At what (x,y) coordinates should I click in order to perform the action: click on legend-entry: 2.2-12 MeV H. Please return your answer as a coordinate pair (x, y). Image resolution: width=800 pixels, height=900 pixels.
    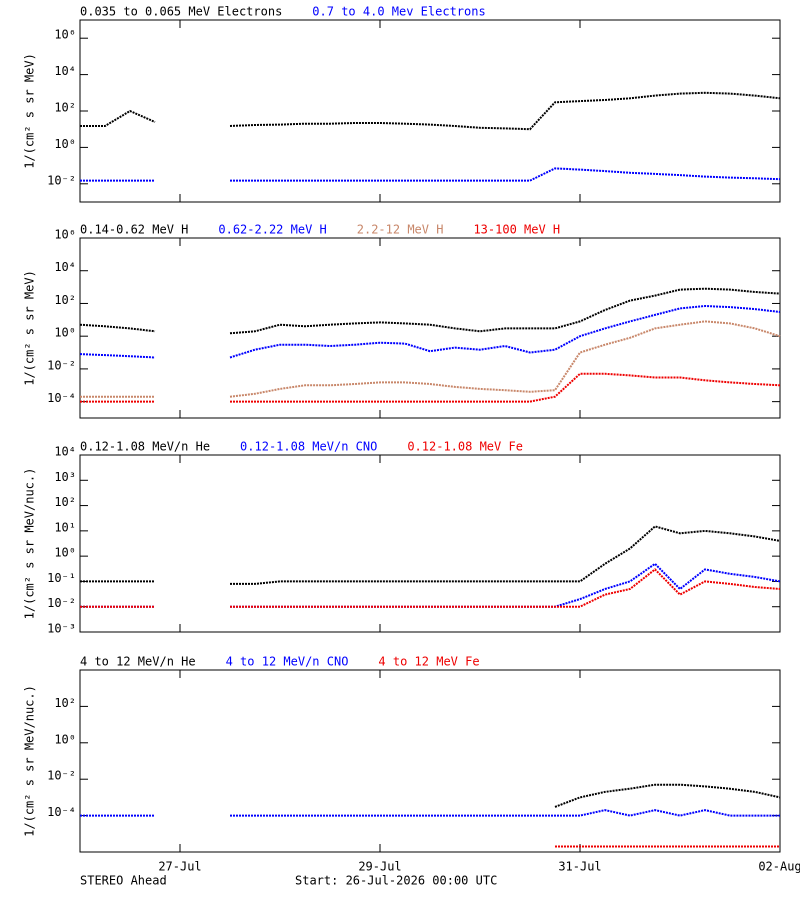
    Looking at the image, I should click on (400, 230).